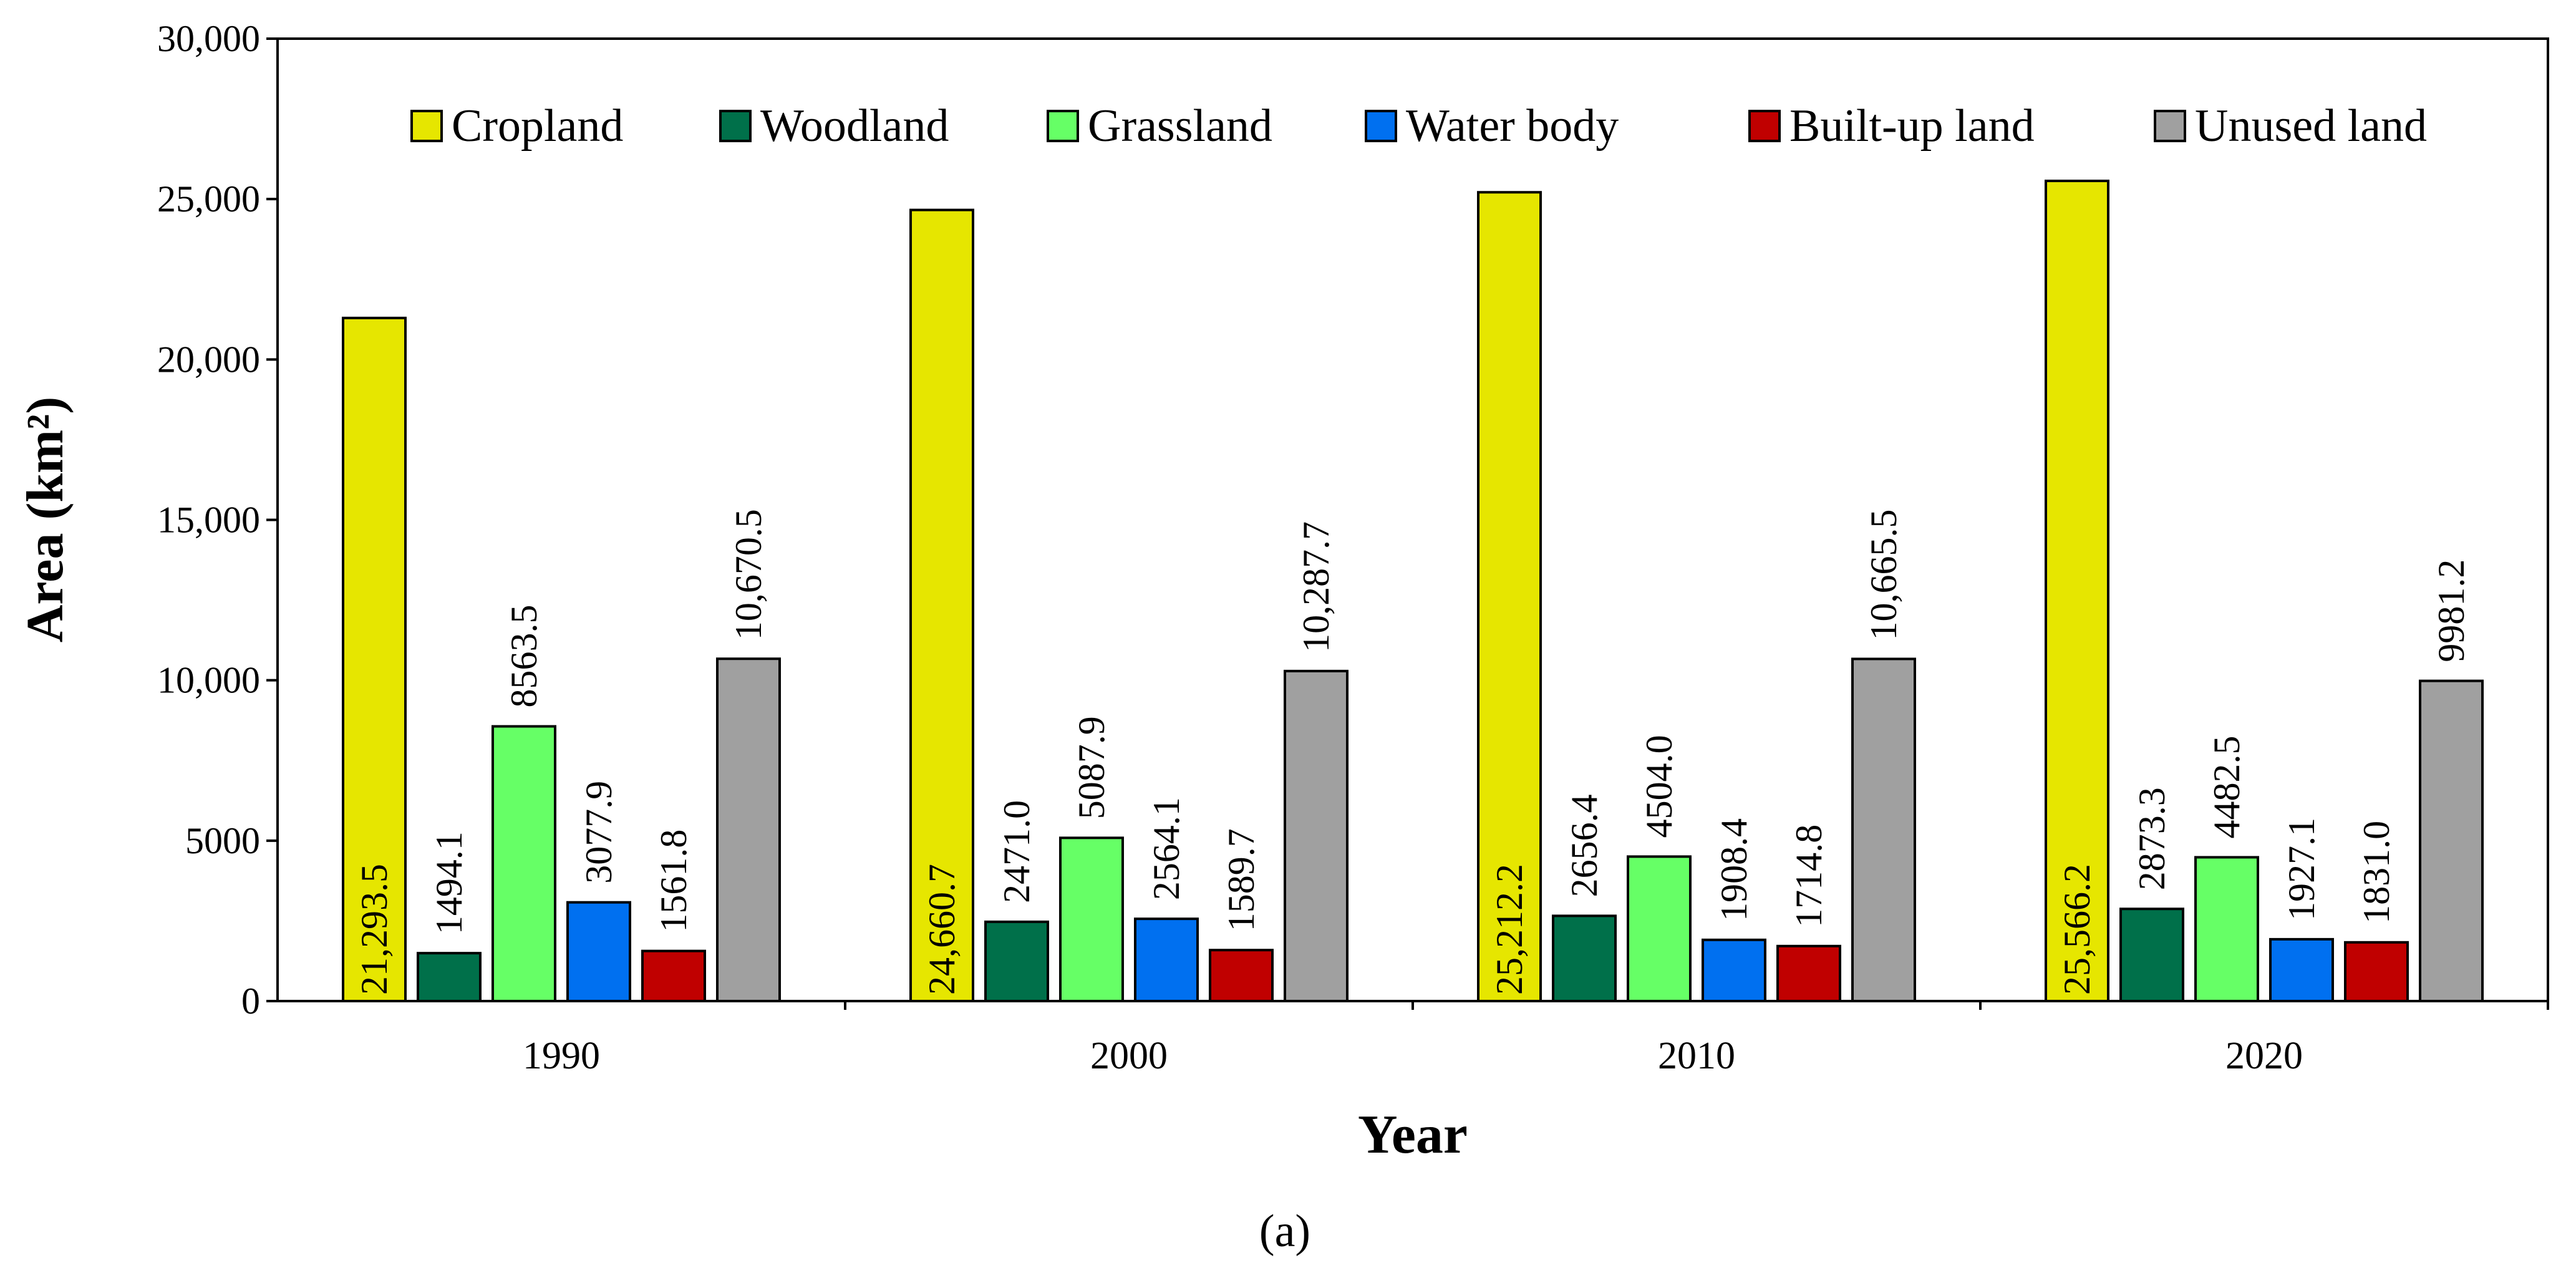  What do you see at coordinates (1166, 848) in the screenshot?
I see `data-label: 2564.1` at bounding box center [1166, 848].